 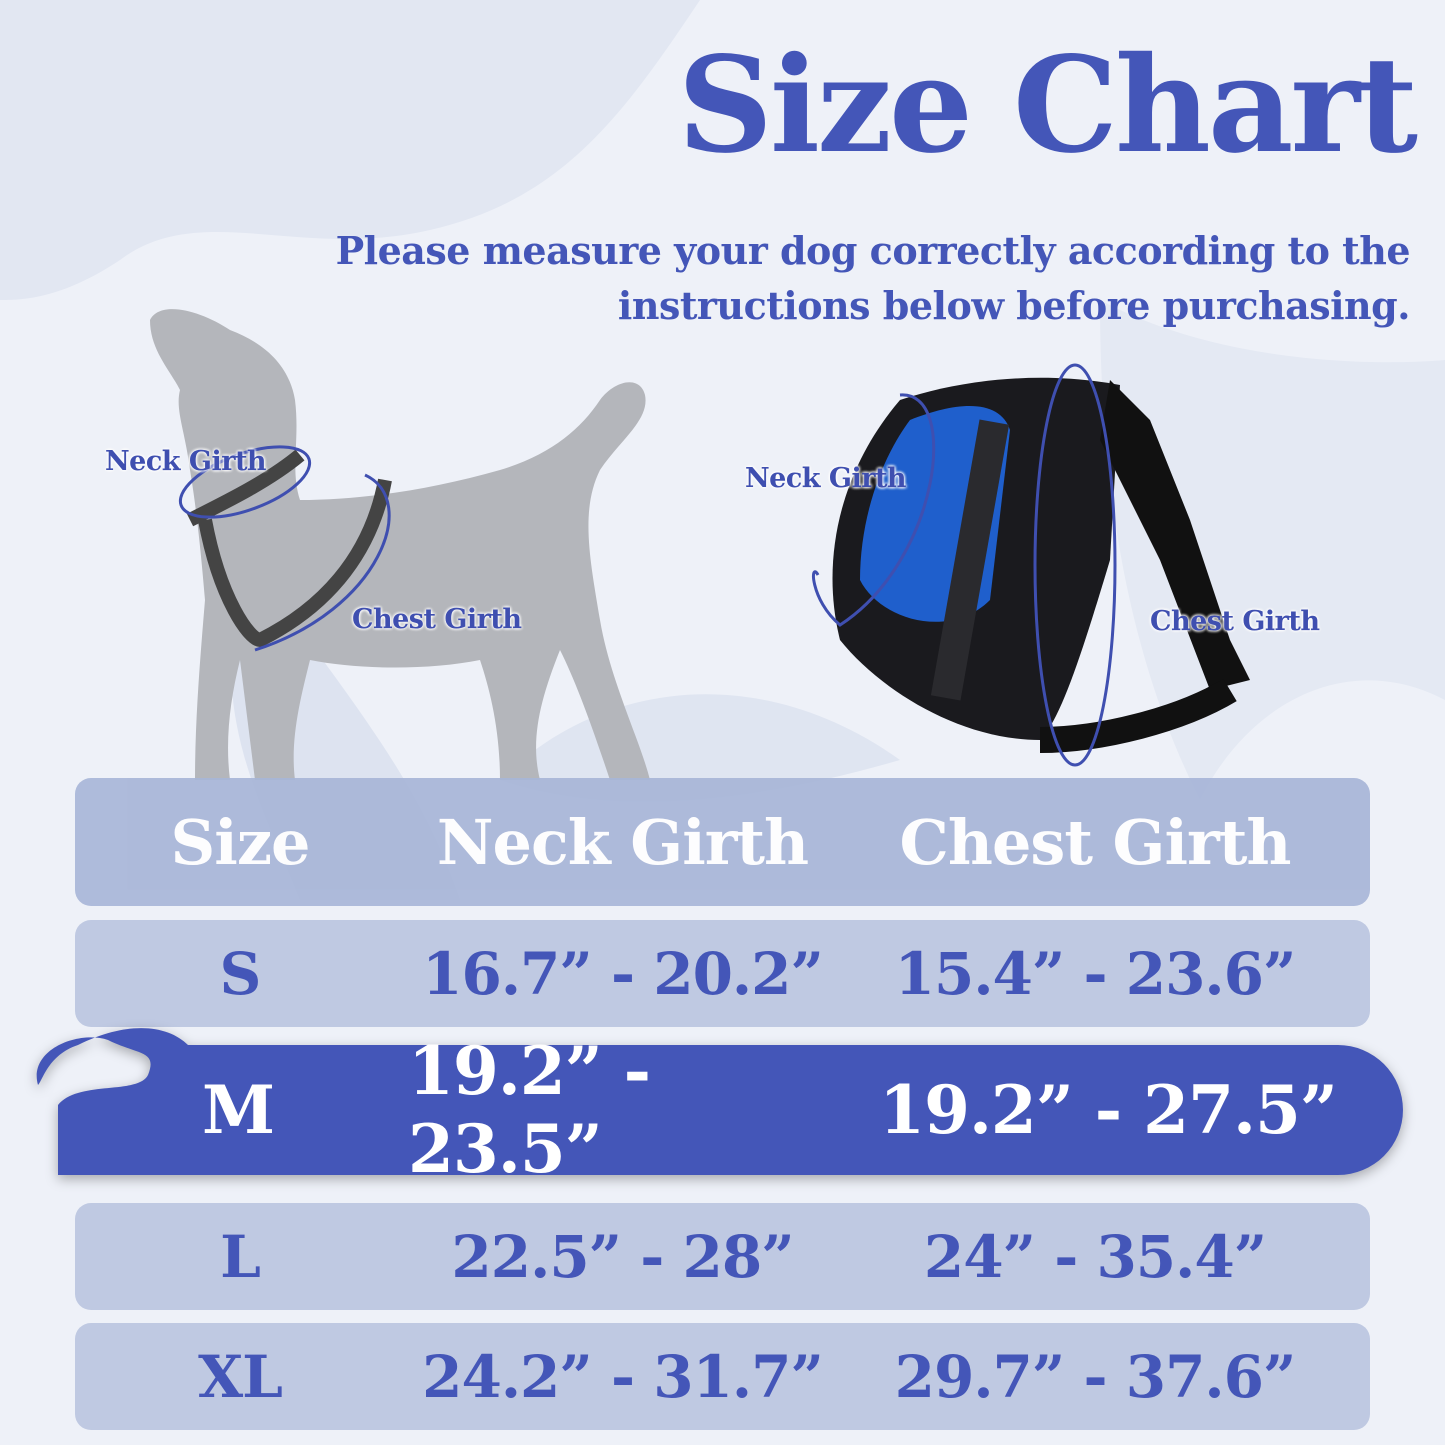 I want to click on chest-cell: 19.2” - 27.5”, so click(x=1108, y=1110).